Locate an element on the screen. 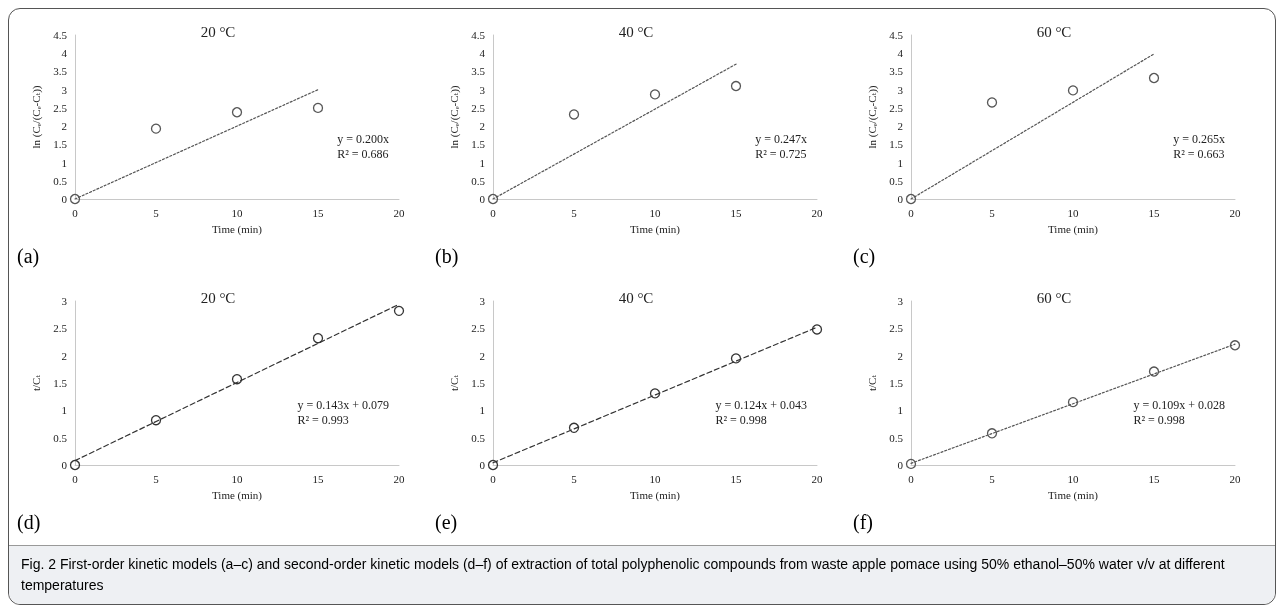  text: (c) is located at coordinates (864, 256).